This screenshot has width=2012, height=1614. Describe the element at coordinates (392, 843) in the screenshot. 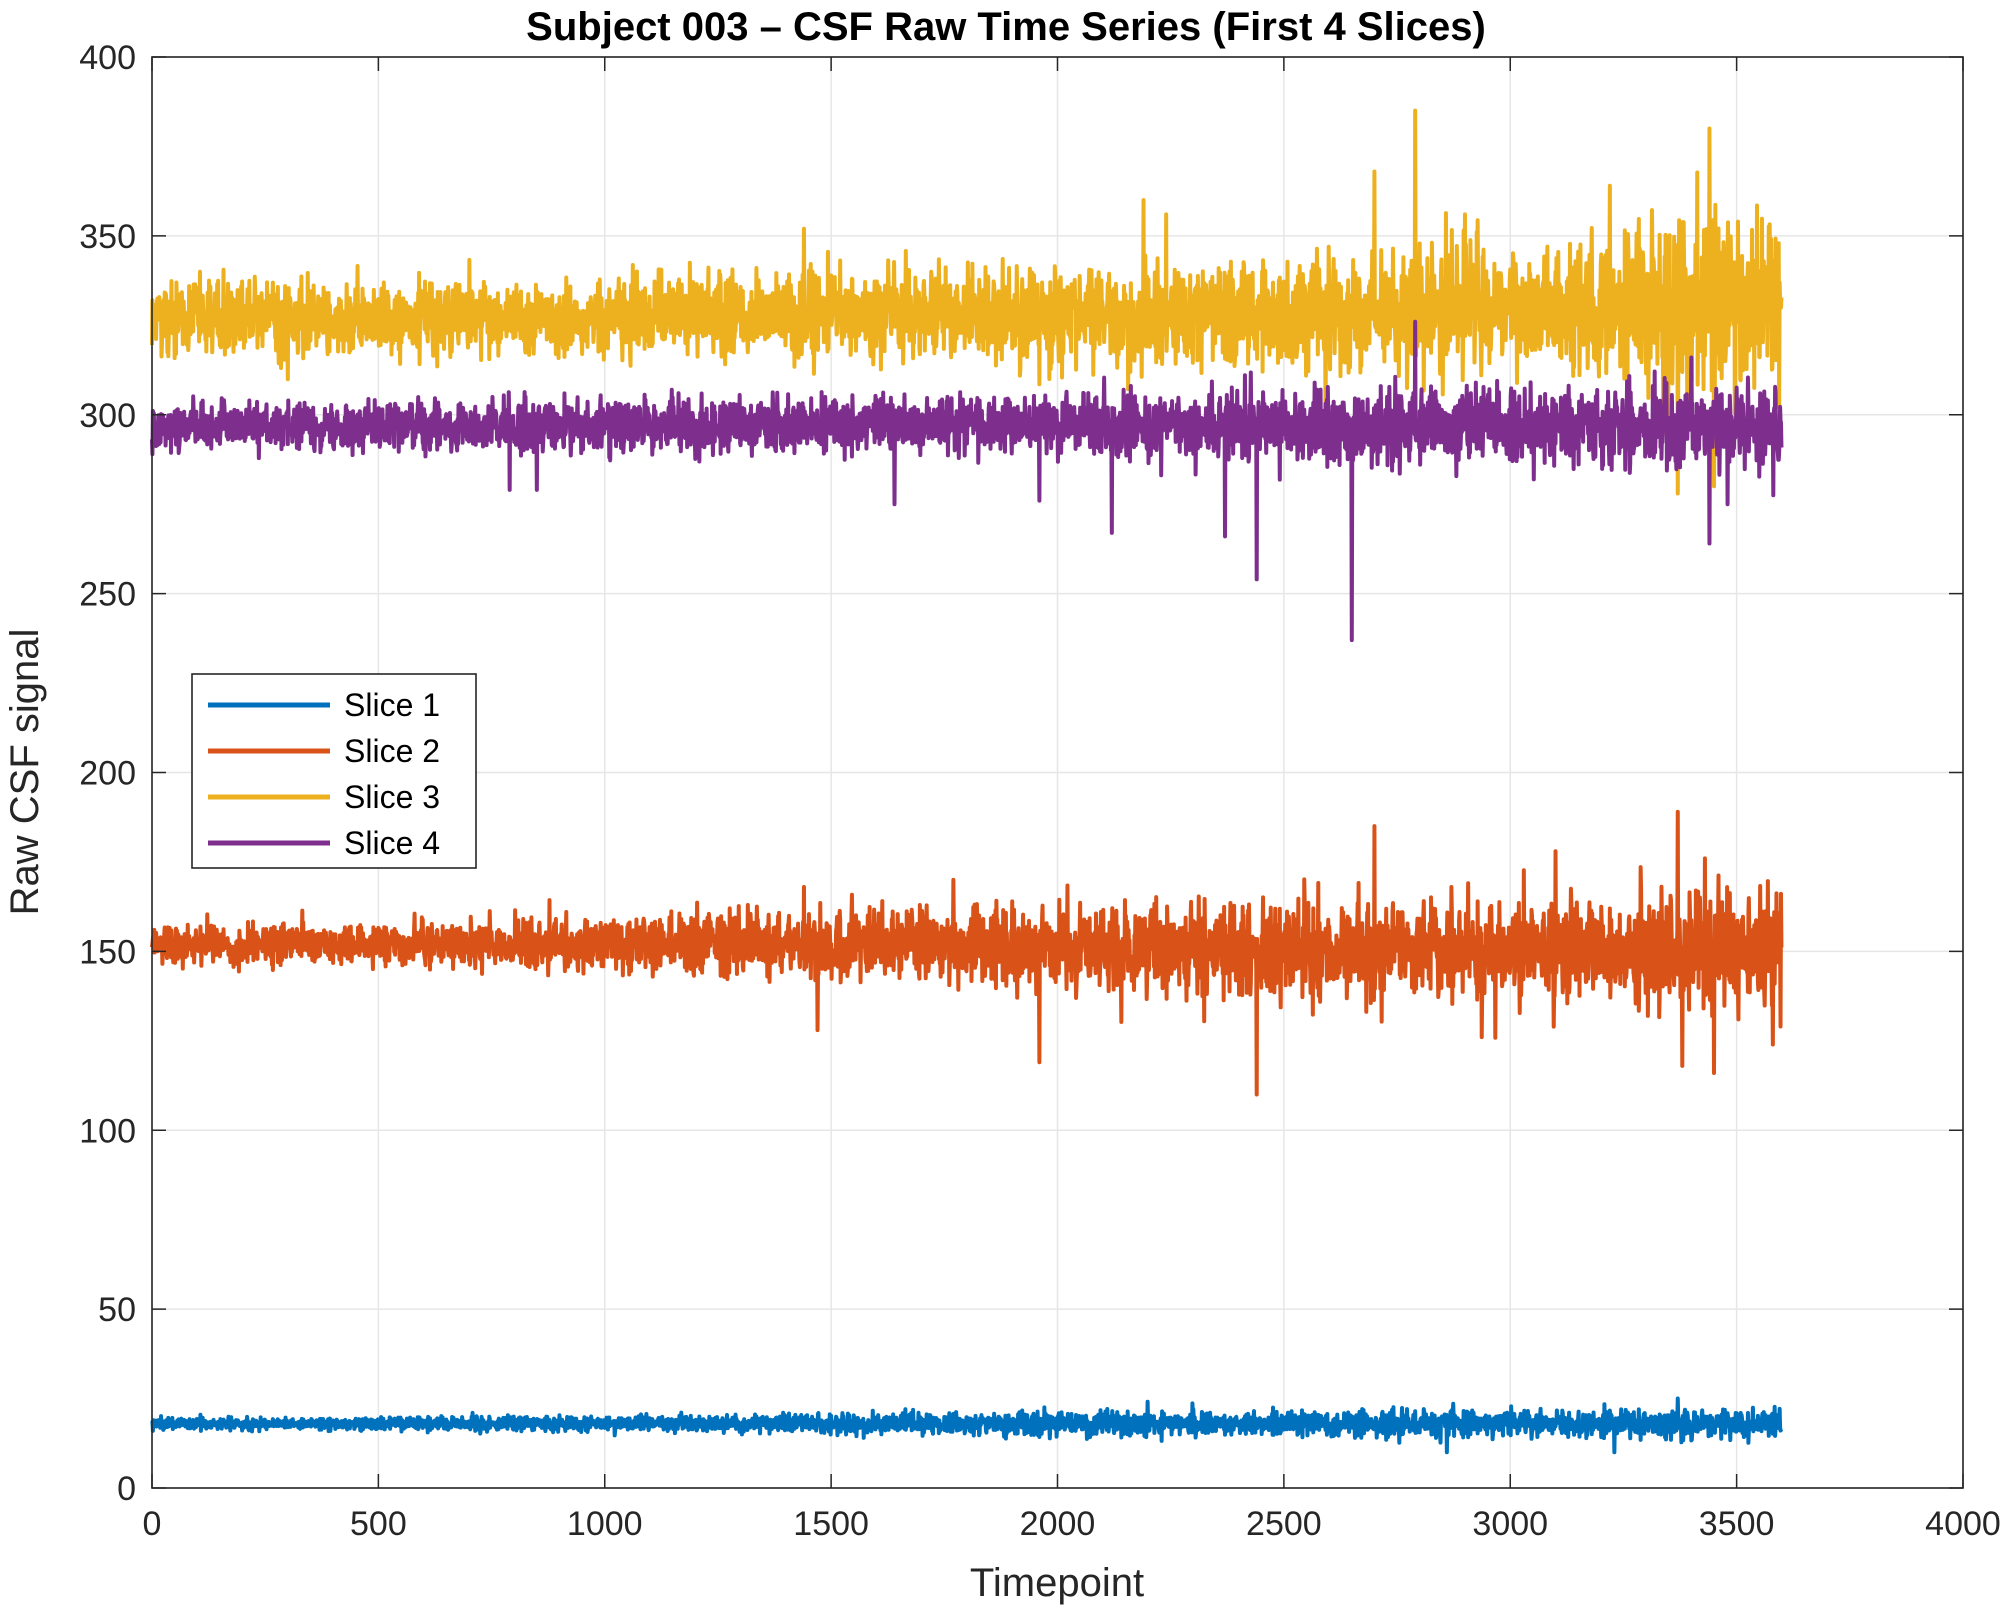

I see `legend-label-4: Slice 4` at that location.